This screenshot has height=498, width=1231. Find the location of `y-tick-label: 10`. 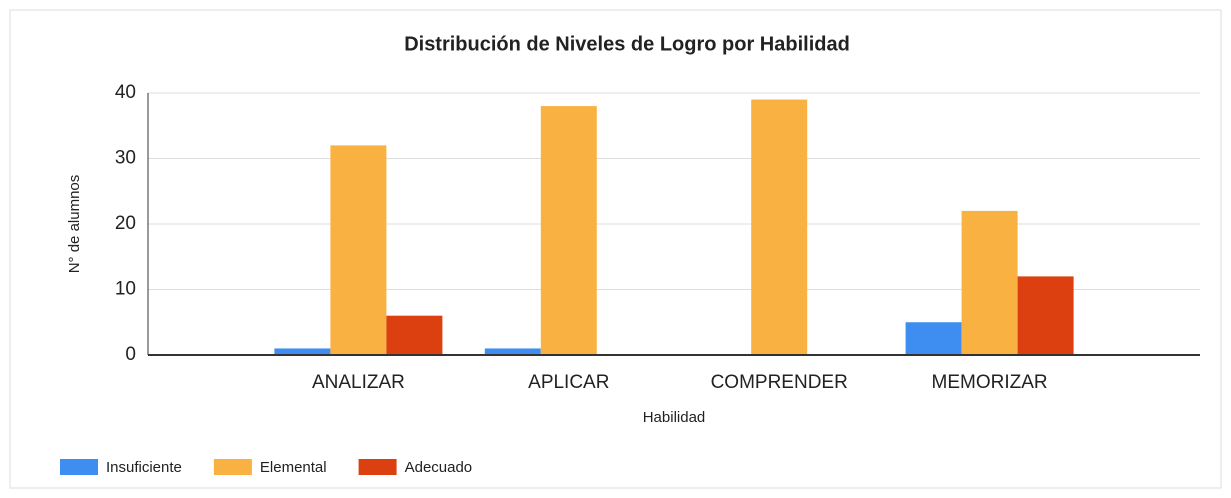

y-tick-label: 10 is located at coordinates (125, 289).